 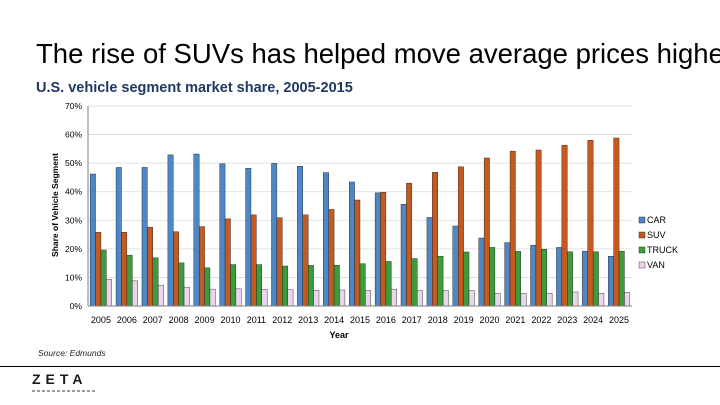 I want to click on zeta-logo: ZETA, so click(x=72, y=384).